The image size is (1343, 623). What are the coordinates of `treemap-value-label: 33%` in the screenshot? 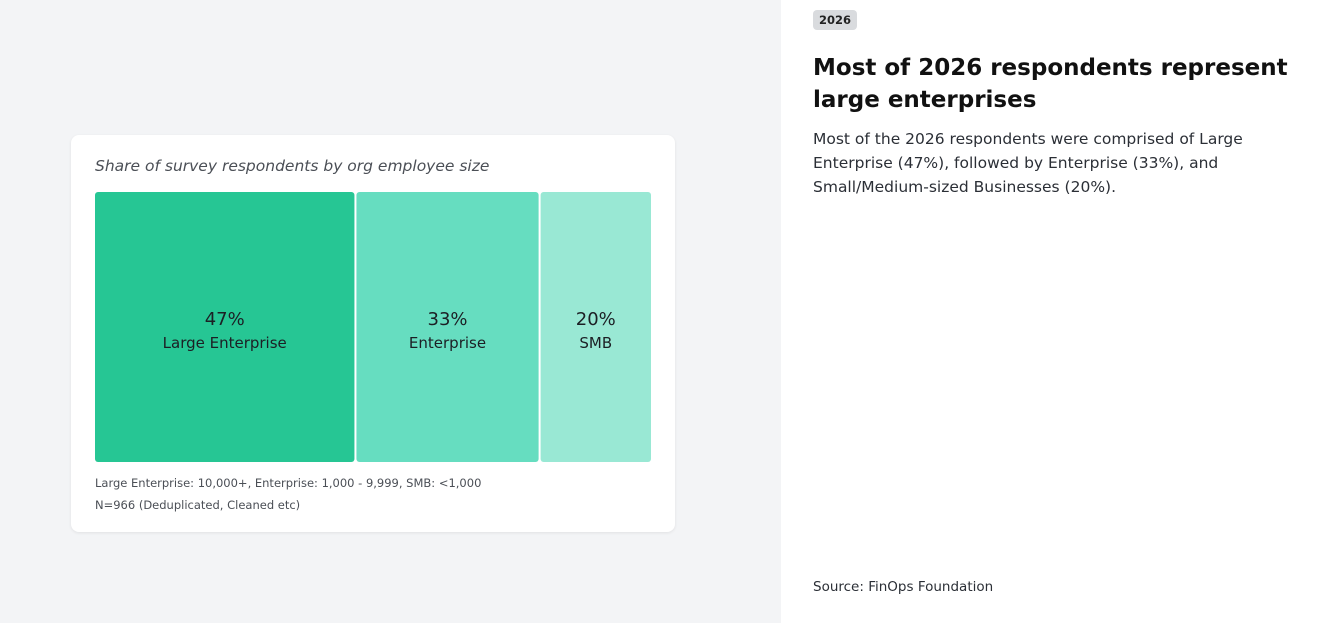 It's located at (448, 319).